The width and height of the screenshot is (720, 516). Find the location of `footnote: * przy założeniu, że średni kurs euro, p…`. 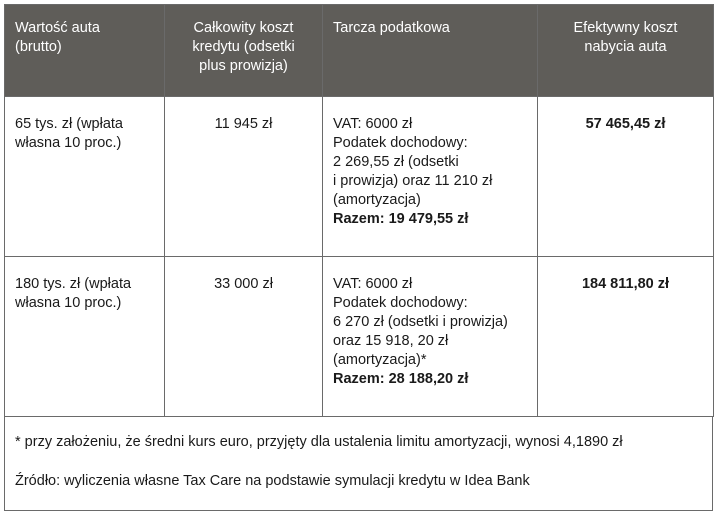

footnote: * przy założeniu, że średni kurs euro, p… is located at coordinates (319, 442).